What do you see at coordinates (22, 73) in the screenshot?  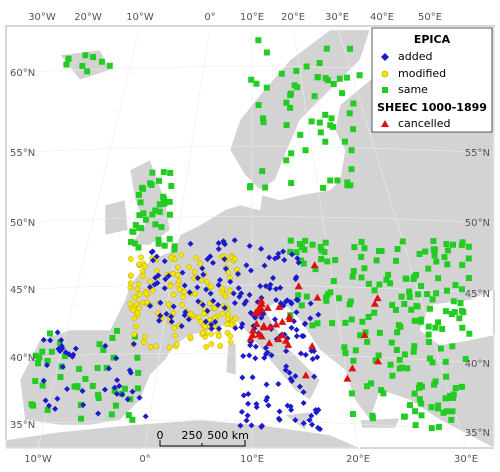 I see `lat-label: 60°N` at bounding box center [22, 73].